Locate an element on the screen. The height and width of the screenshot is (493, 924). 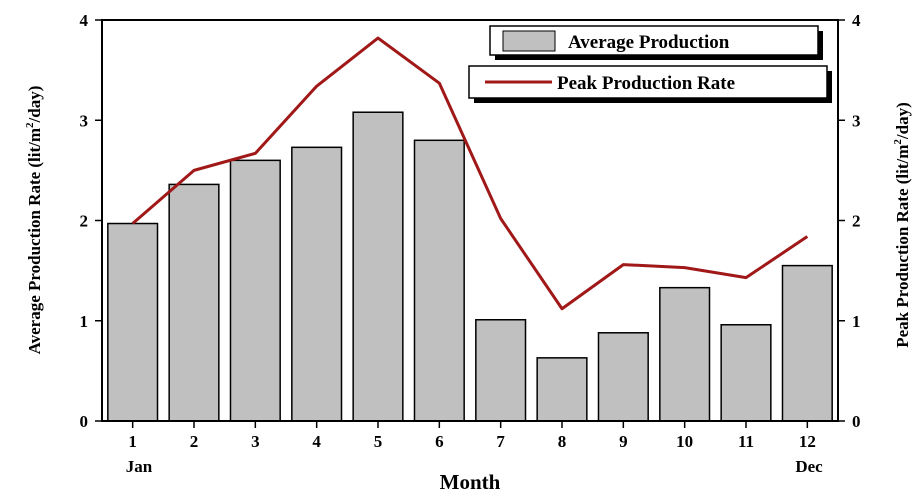
legend-label-peak-production-rate: Peak Production Rate is located at coordinates (646, 83).